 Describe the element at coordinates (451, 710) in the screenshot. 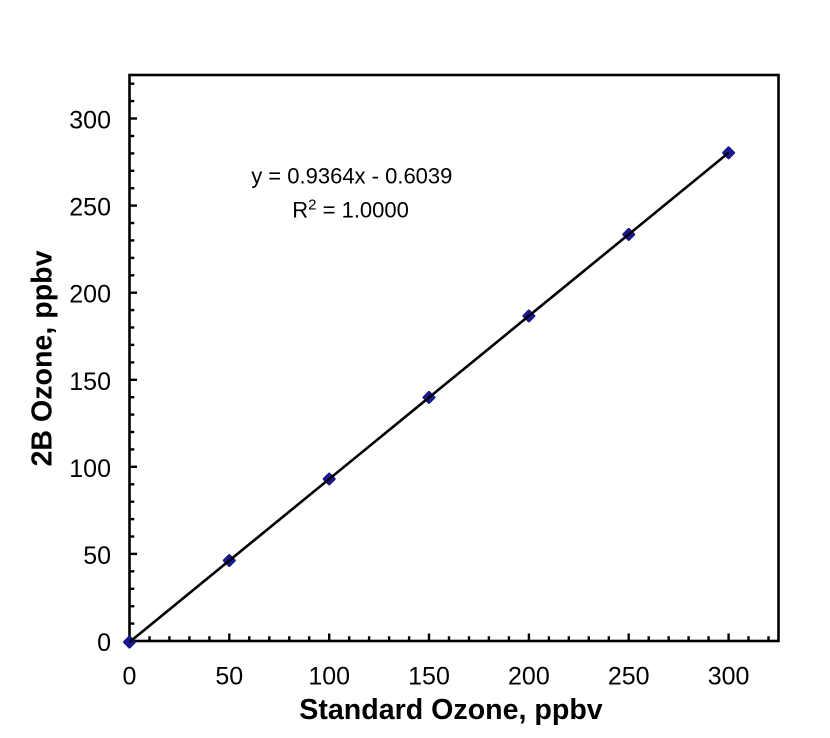

I see `svg-text: Standard Ozone, ppbv` at that location.